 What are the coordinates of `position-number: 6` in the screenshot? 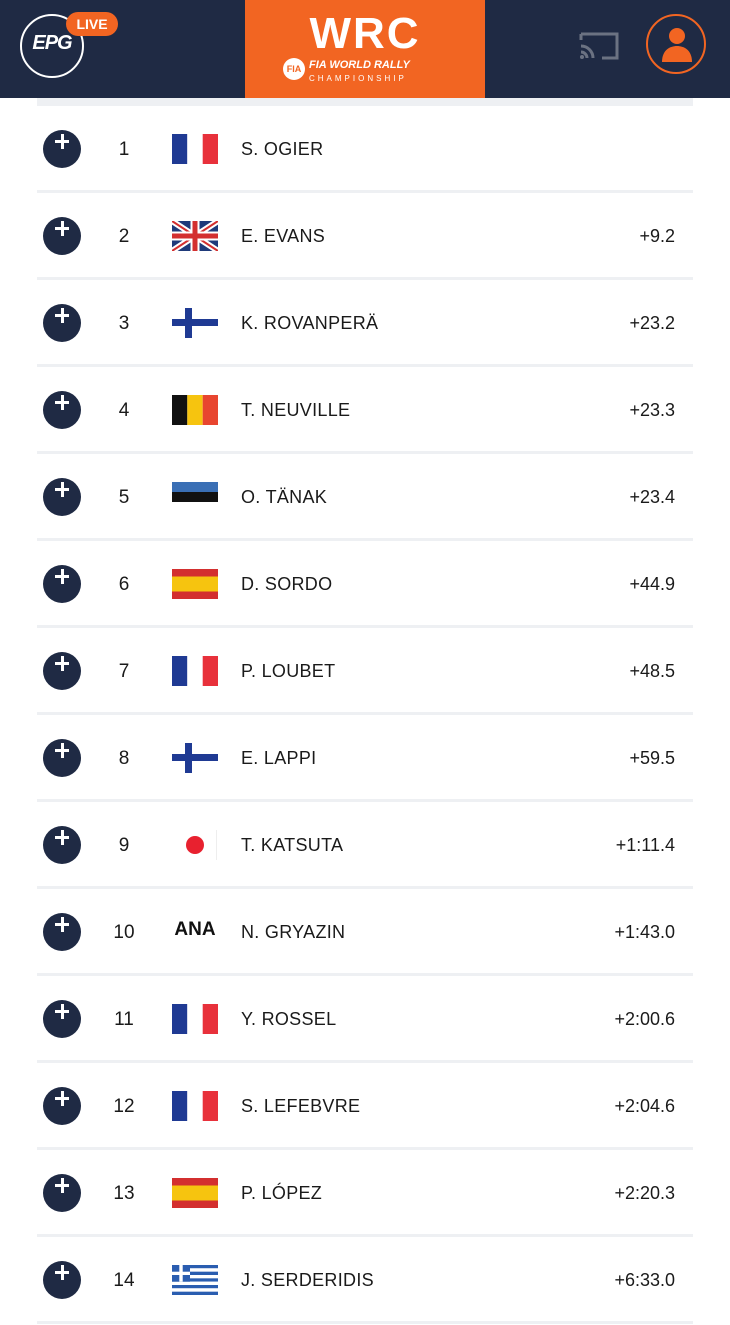 It's located at (124, 584).